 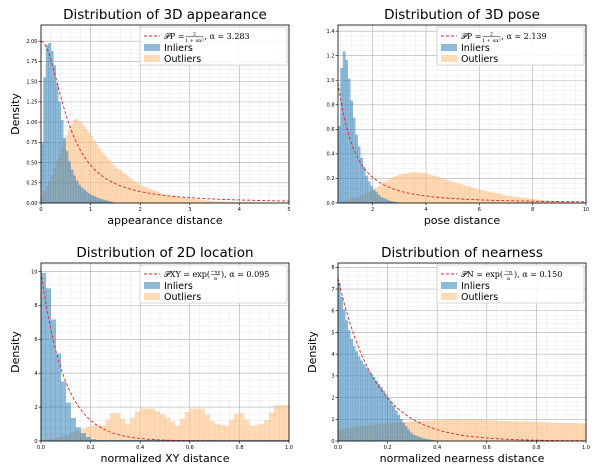 What do you see at coordinates (165, 121) in the screenshot?
I see `fit-curve` at bounding box center [165, 121].